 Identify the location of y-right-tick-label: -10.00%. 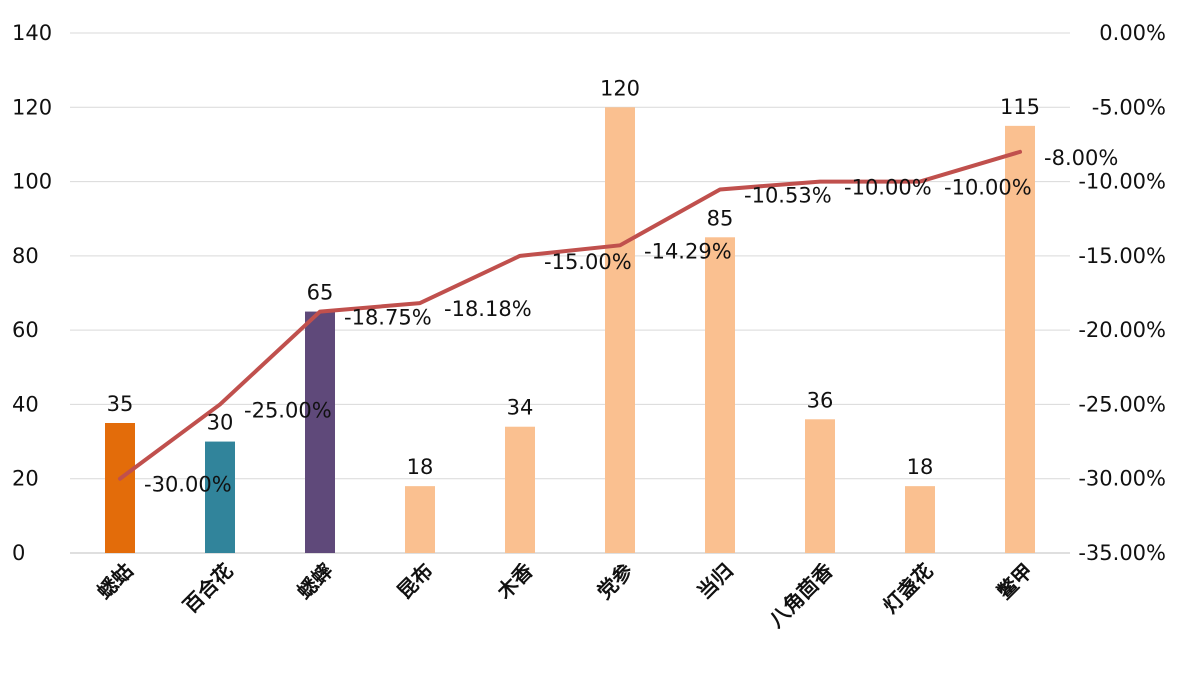
(1122, 182).